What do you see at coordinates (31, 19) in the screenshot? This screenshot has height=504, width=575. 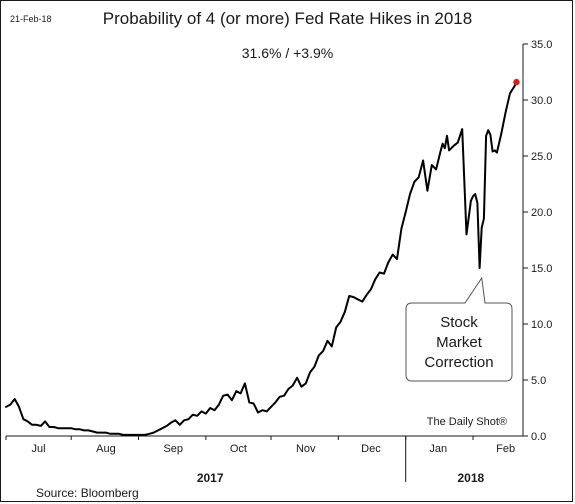 I see `date-label: 21-Feb-18` at bounding box center [31, 19].